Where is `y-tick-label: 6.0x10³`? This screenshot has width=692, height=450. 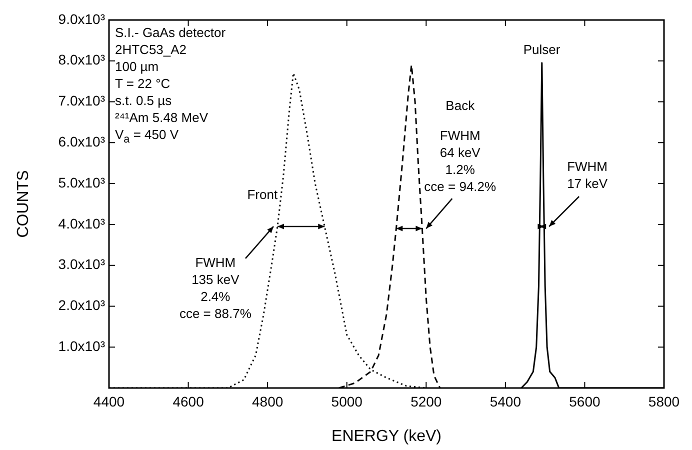
y-tick-label: 6.0x10³ is located at coordinates (82, 142).